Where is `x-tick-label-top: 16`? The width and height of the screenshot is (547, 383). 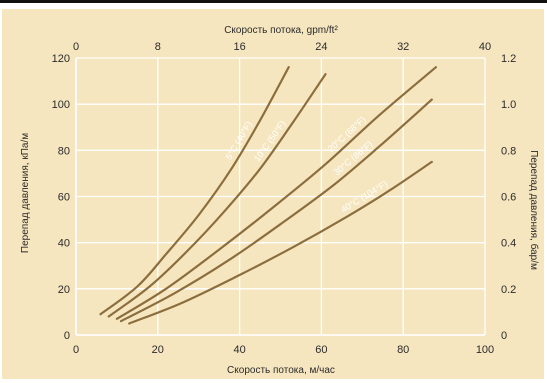 x-tick-label-top: 16 is located at coordinates (239, 47).